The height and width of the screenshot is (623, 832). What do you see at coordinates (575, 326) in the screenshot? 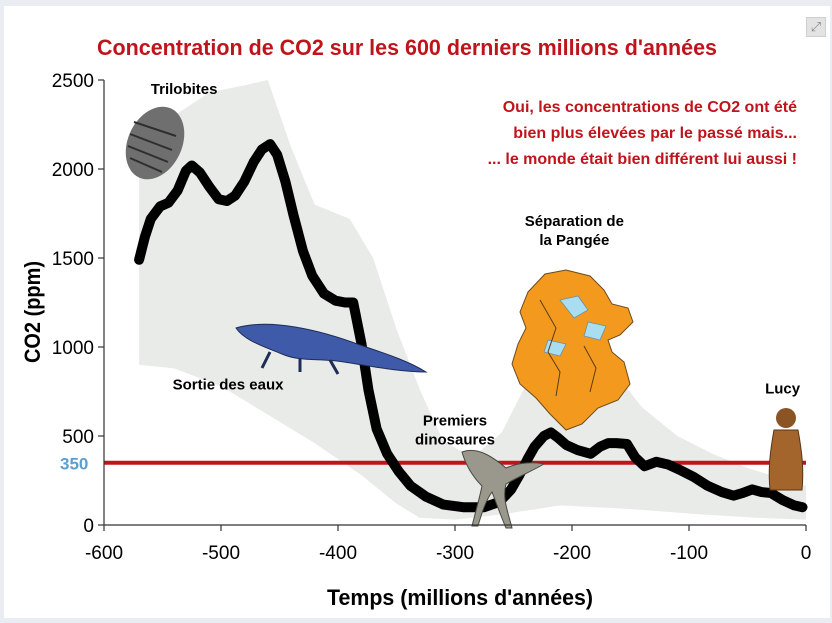
I see `pangea-sea` at bounding box center [575, 326].